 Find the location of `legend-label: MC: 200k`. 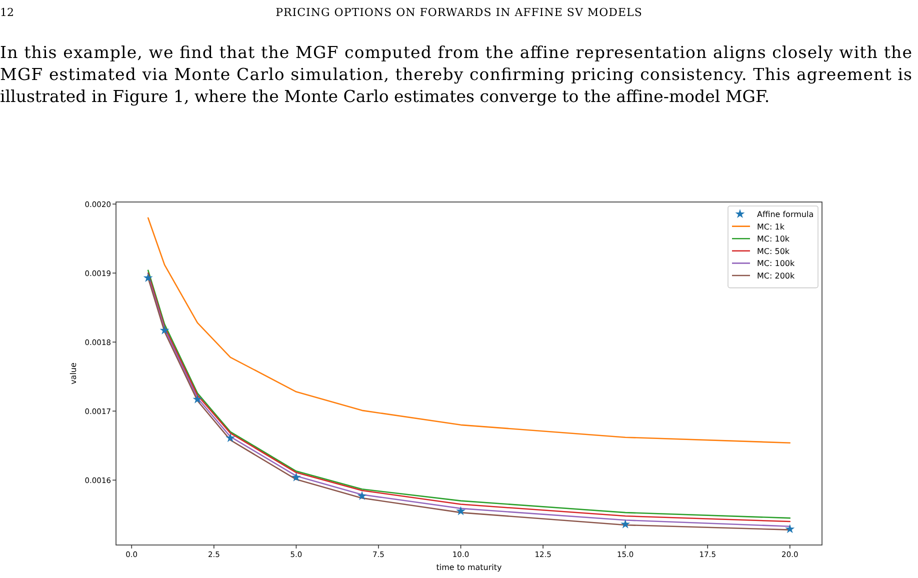

legend-label: MC: 200k is located at coordinates (776, 276).